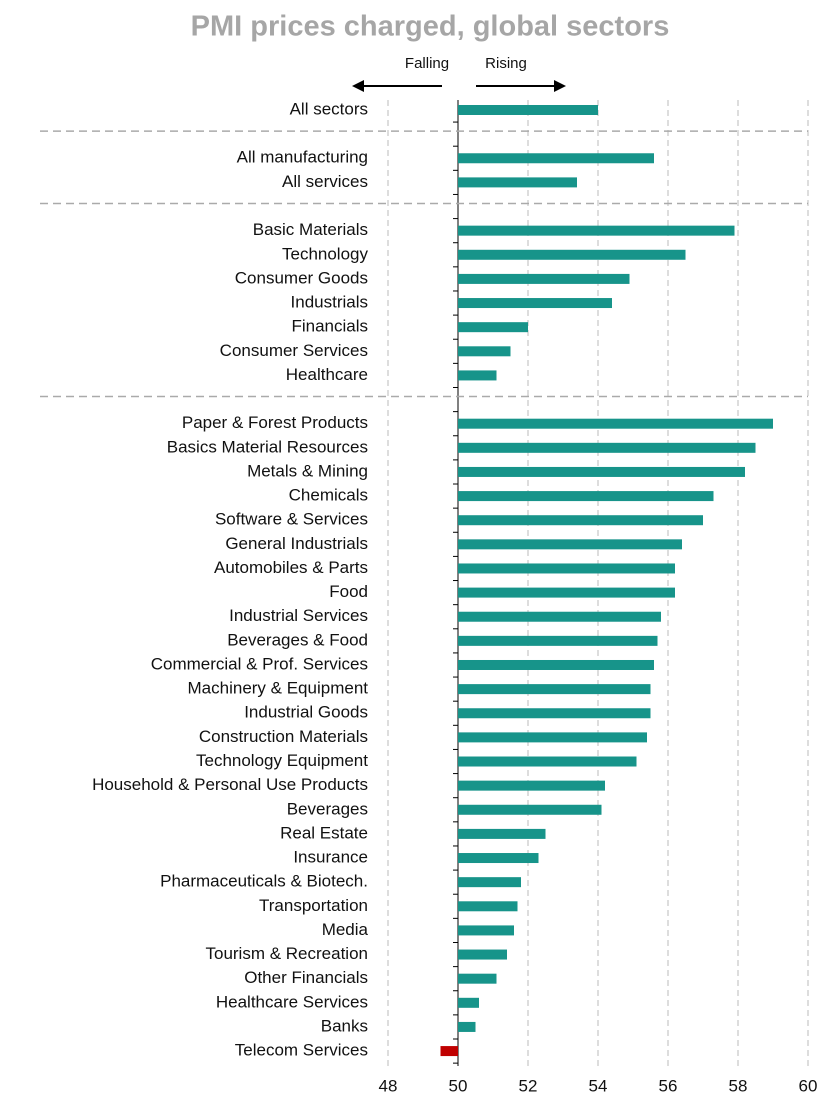  I want to click on x-tick-label: 54, so click(598, 1085).